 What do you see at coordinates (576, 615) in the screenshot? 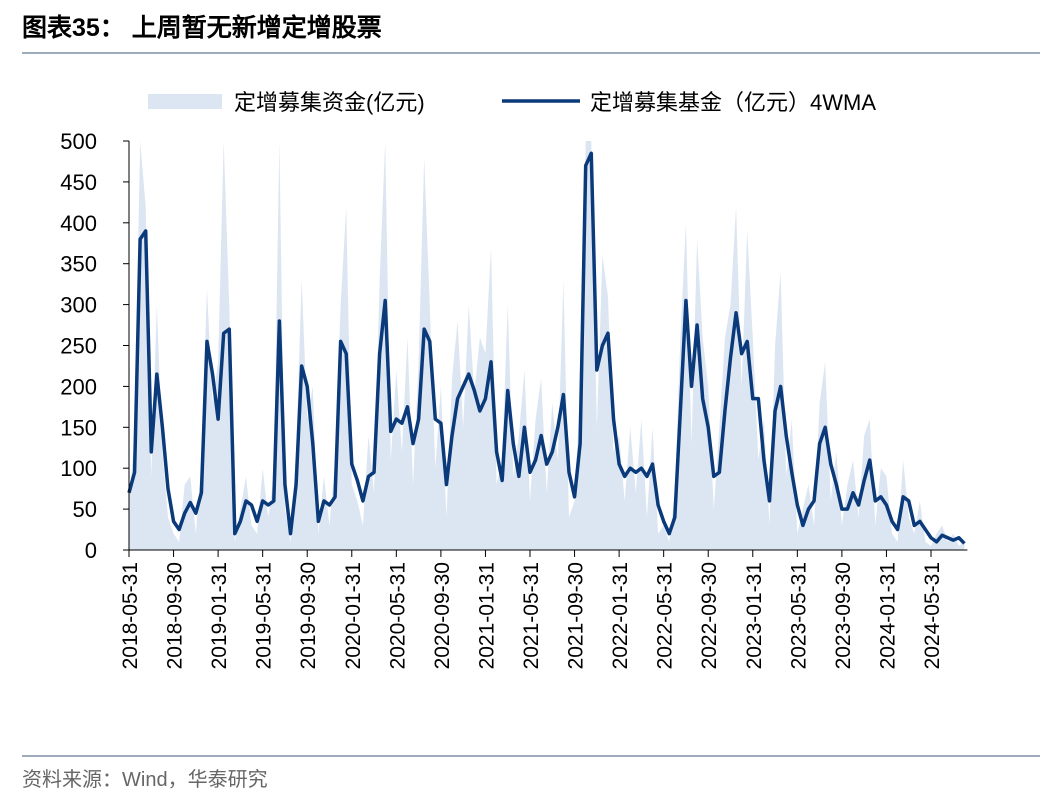
I see `x-tick-label: 2021-09-30` at bounding box center [576, 615].